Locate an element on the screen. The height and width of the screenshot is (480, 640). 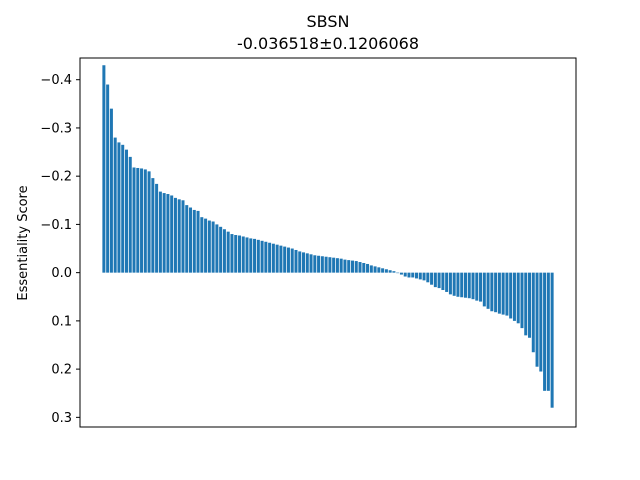
chart-subtitle: -0.036518±0.1206068 is located at coordinates (328, 43).